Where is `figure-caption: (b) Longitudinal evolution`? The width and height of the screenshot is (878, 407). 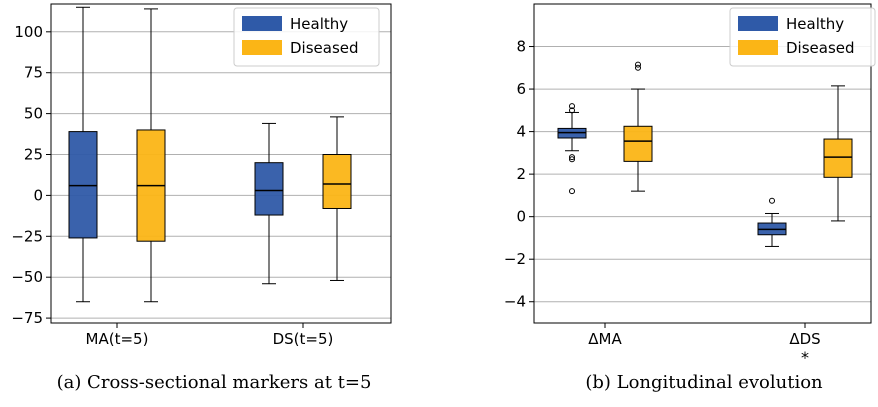 figure-caption: (b) Longitudinal evolution is located at coordinates (704, 382).